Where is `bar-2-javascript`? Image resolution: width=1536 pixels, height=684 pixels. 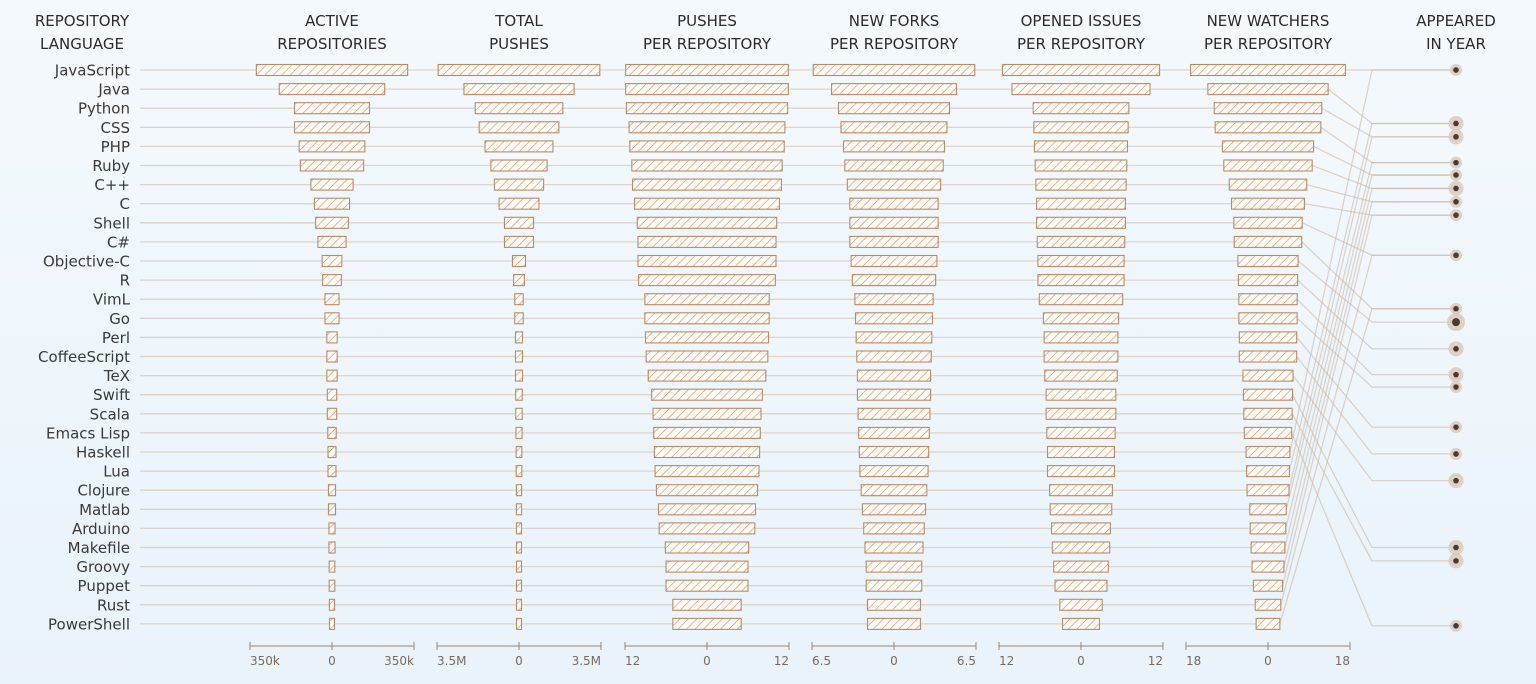 bar-2-javascript is located at coordinates (707, 70).